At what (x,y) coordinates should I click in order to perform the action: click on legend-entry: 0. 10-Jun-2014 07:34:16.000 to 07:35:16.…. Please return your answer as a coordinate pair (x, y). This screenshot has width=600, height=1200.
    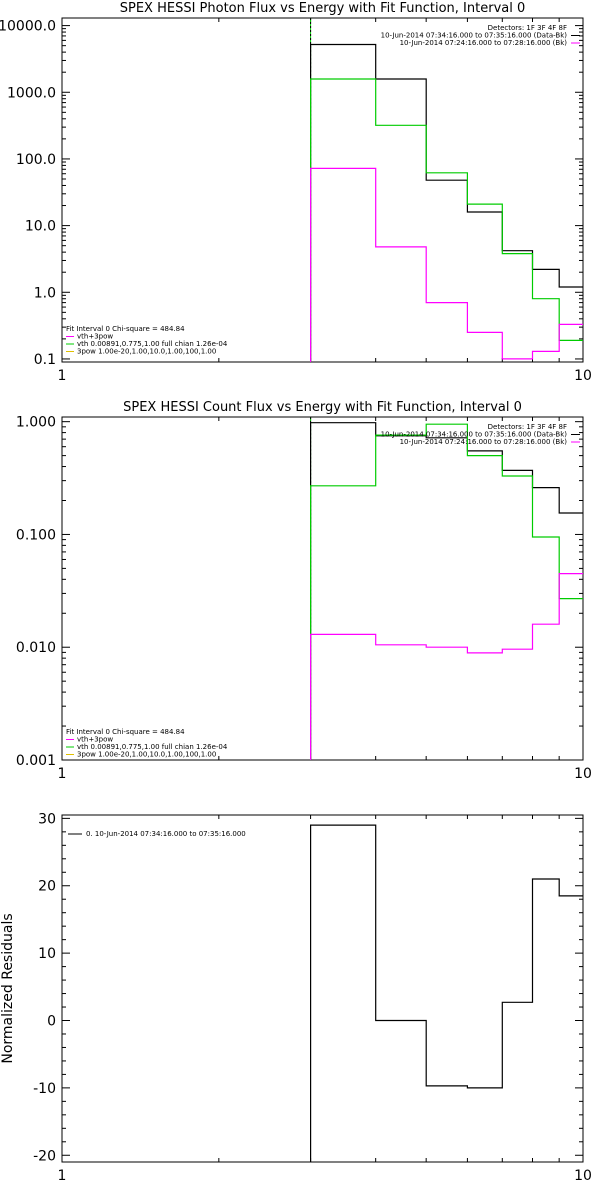
    Looking at the image, I should click on (166, 834).